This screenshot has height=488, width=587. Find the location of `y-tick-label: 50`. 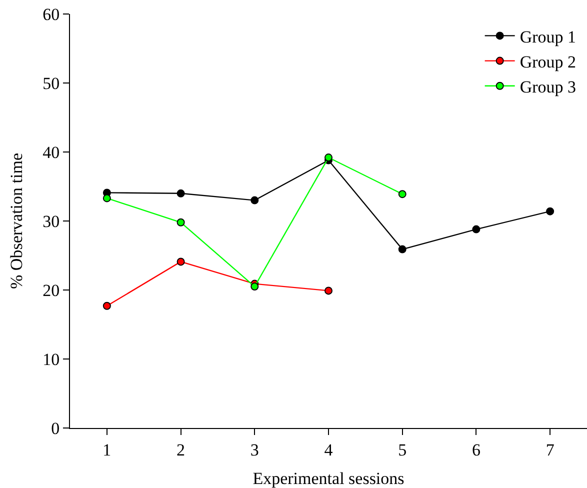

y-tick-label: 50 is located at coordinates (51, 83).